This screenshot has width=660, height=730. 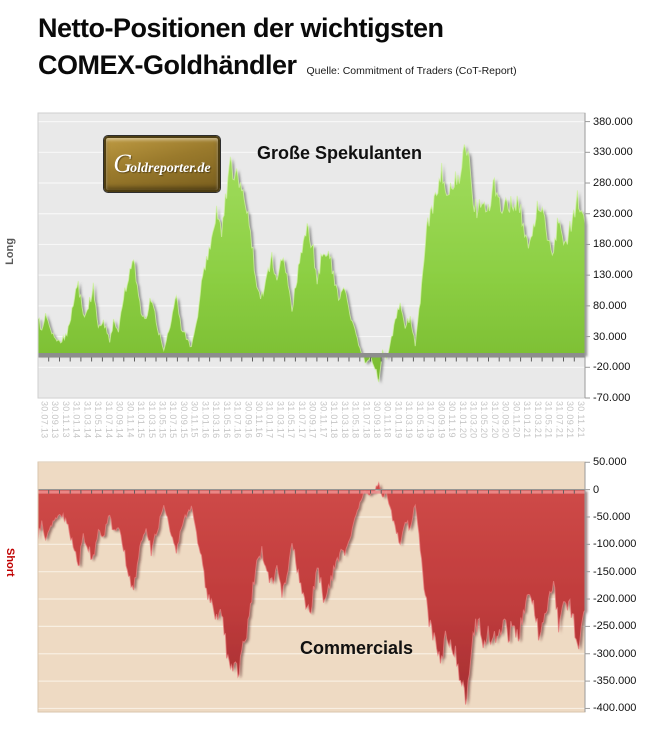 I want to click on x-axis-date-label: 31.05.16, so click(x=226, y=420).